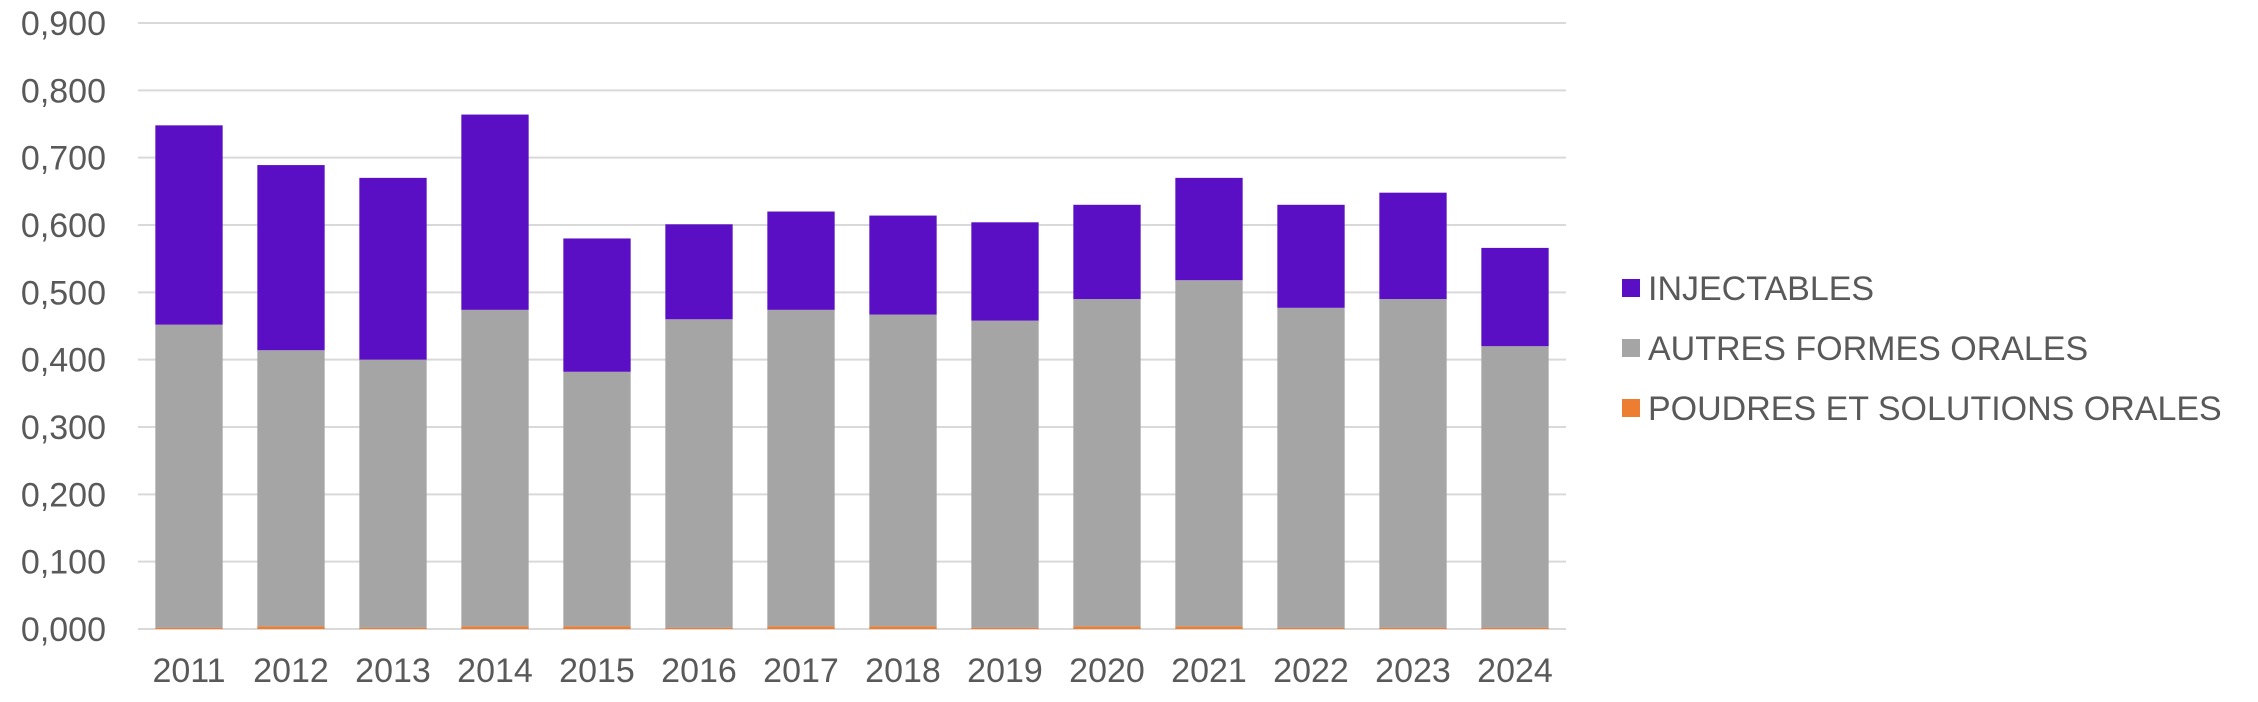  Describe the element at coordinates (699, 671) in the screenshot. I see `x-tick-label: 2016` at that location.